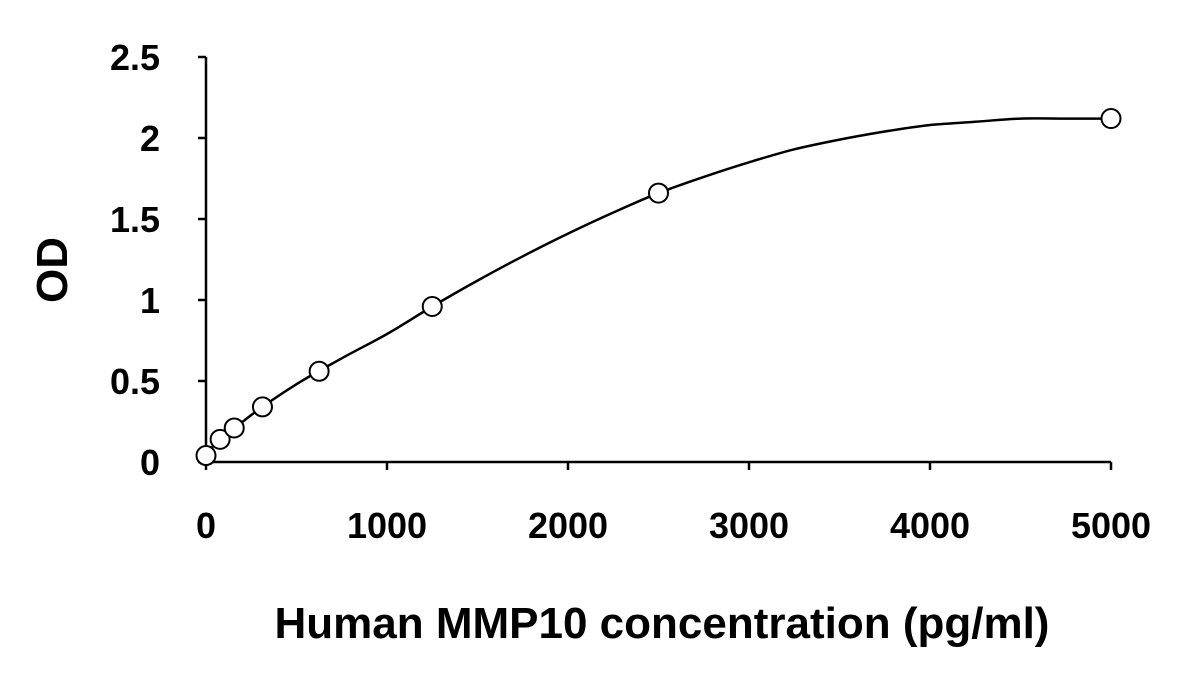  Describe the element at coordinates (1111, 525) in the screenshot. I see `x-tick-label: 5000` at that location.